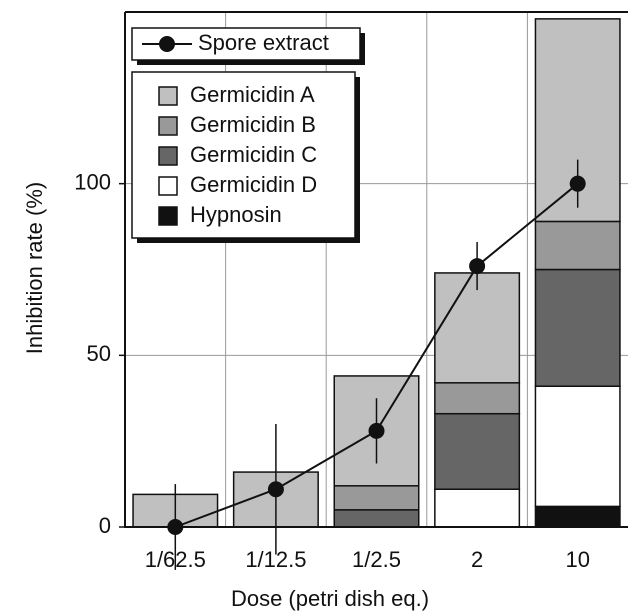 This screenshot has width=628, height=614. I want to click on x-tick-label: 1/2.5, so click(376, 559).